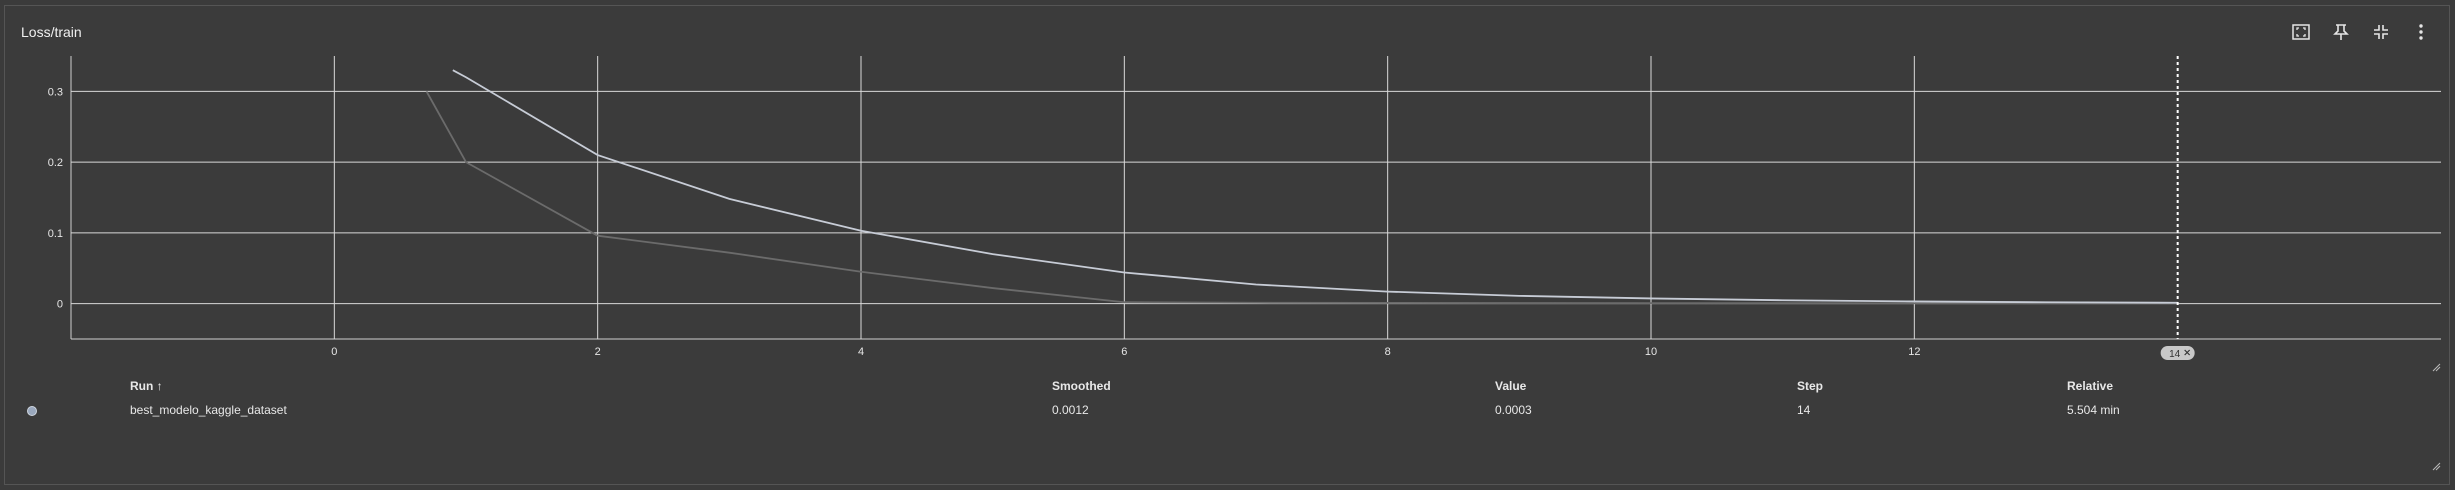 This screenshot has height=490, width=2455. I want to click on x-tick-label: 4, so click(861, 352).